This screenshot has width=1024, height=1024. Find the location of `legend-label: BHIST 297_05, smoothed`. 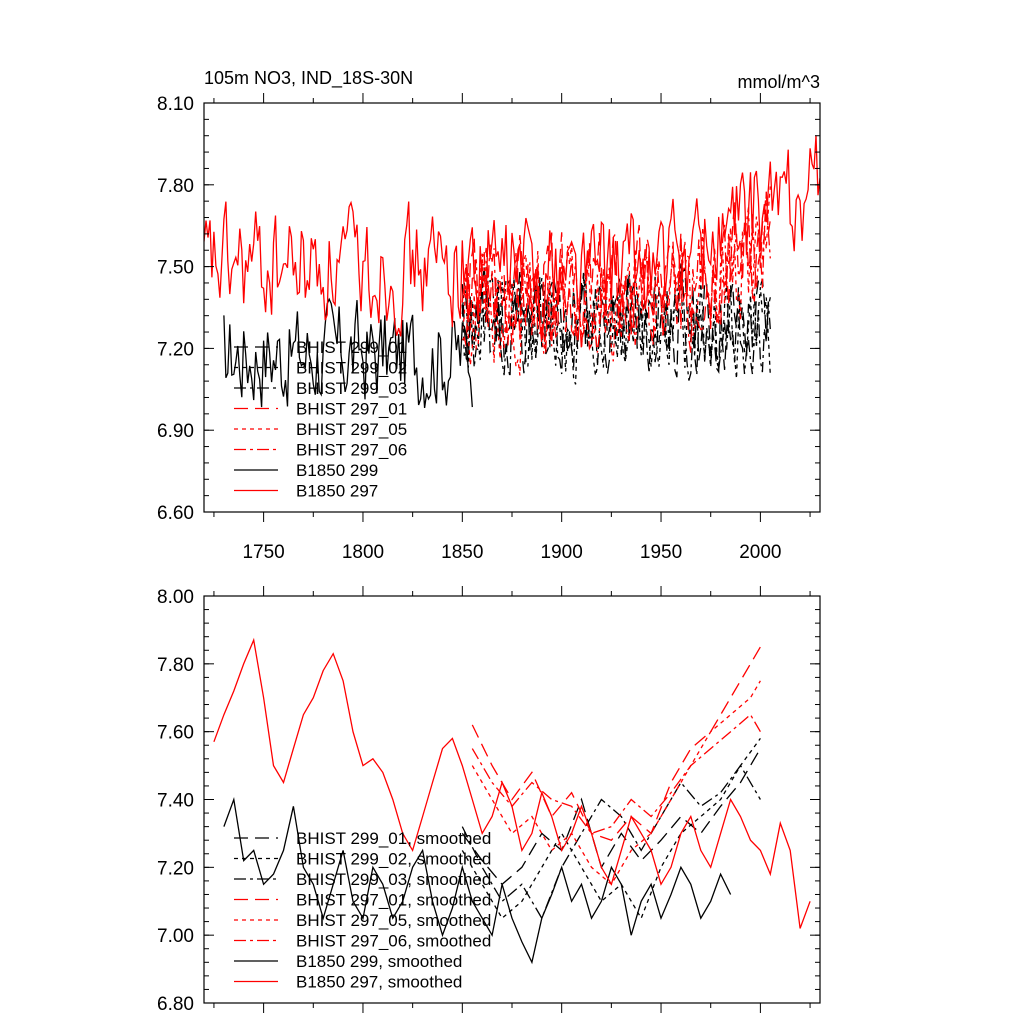

legend-label: BHIST 297_05, smoothed is located at coordinates (393, 920).